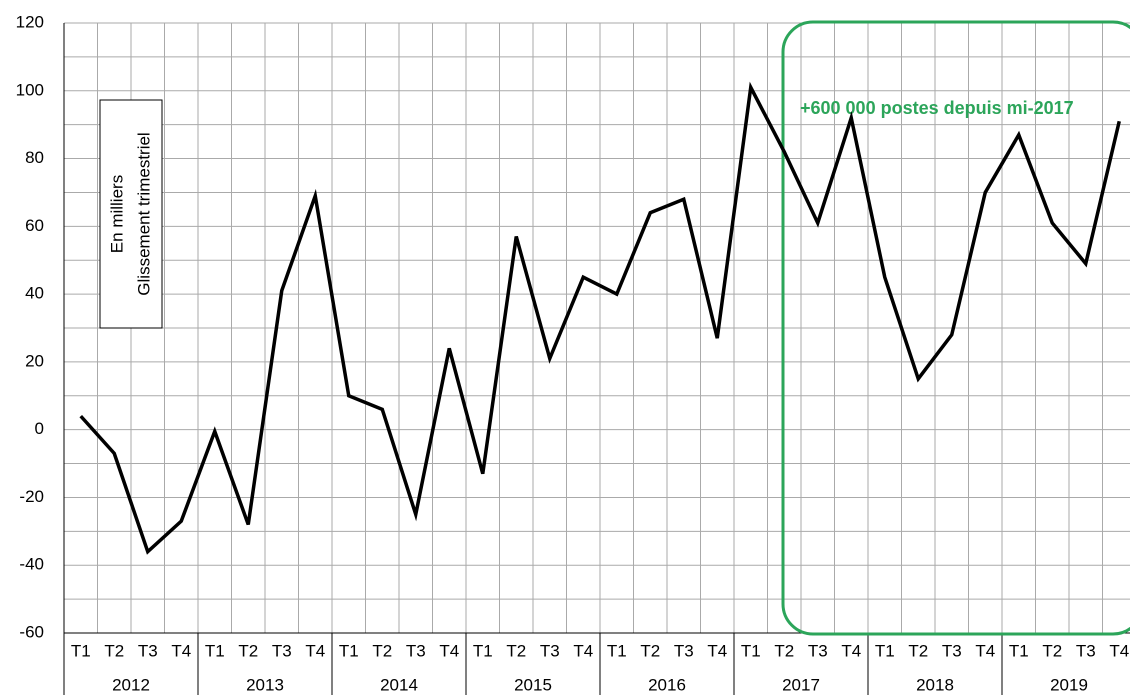  I want to click on x-group-label: 2014, so click(399, 684).